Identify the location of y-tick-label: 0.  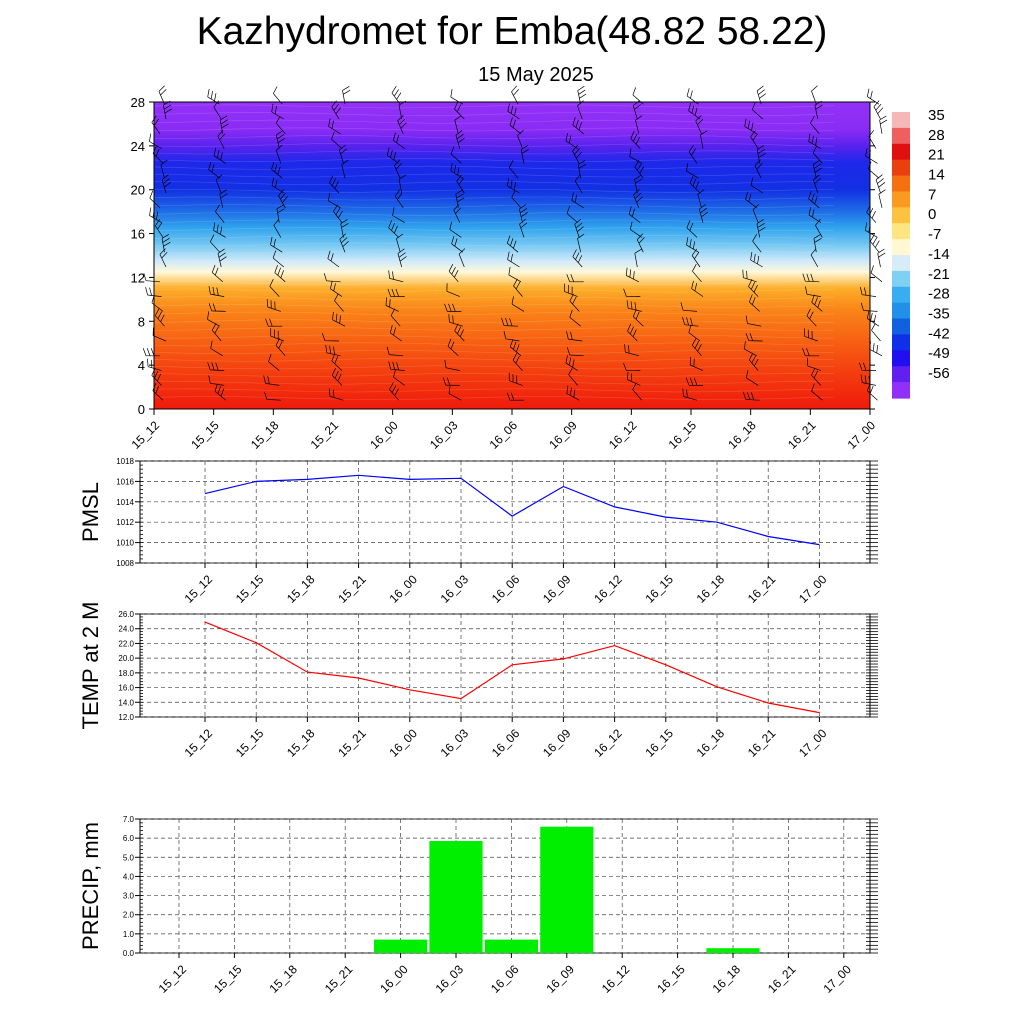
(141, 409).